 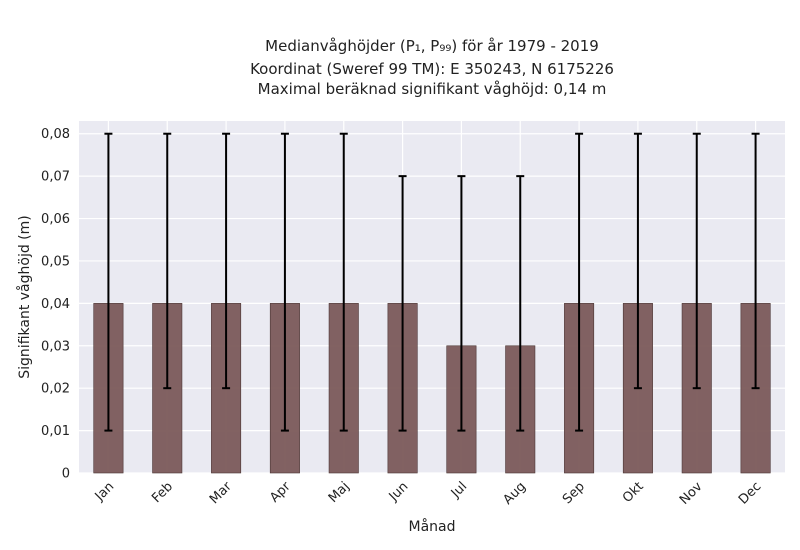 What do you see at coordinates (55, 389) in the screenshot?
I see `y-tick-label: 0,02` at bounding box center [55, 389].